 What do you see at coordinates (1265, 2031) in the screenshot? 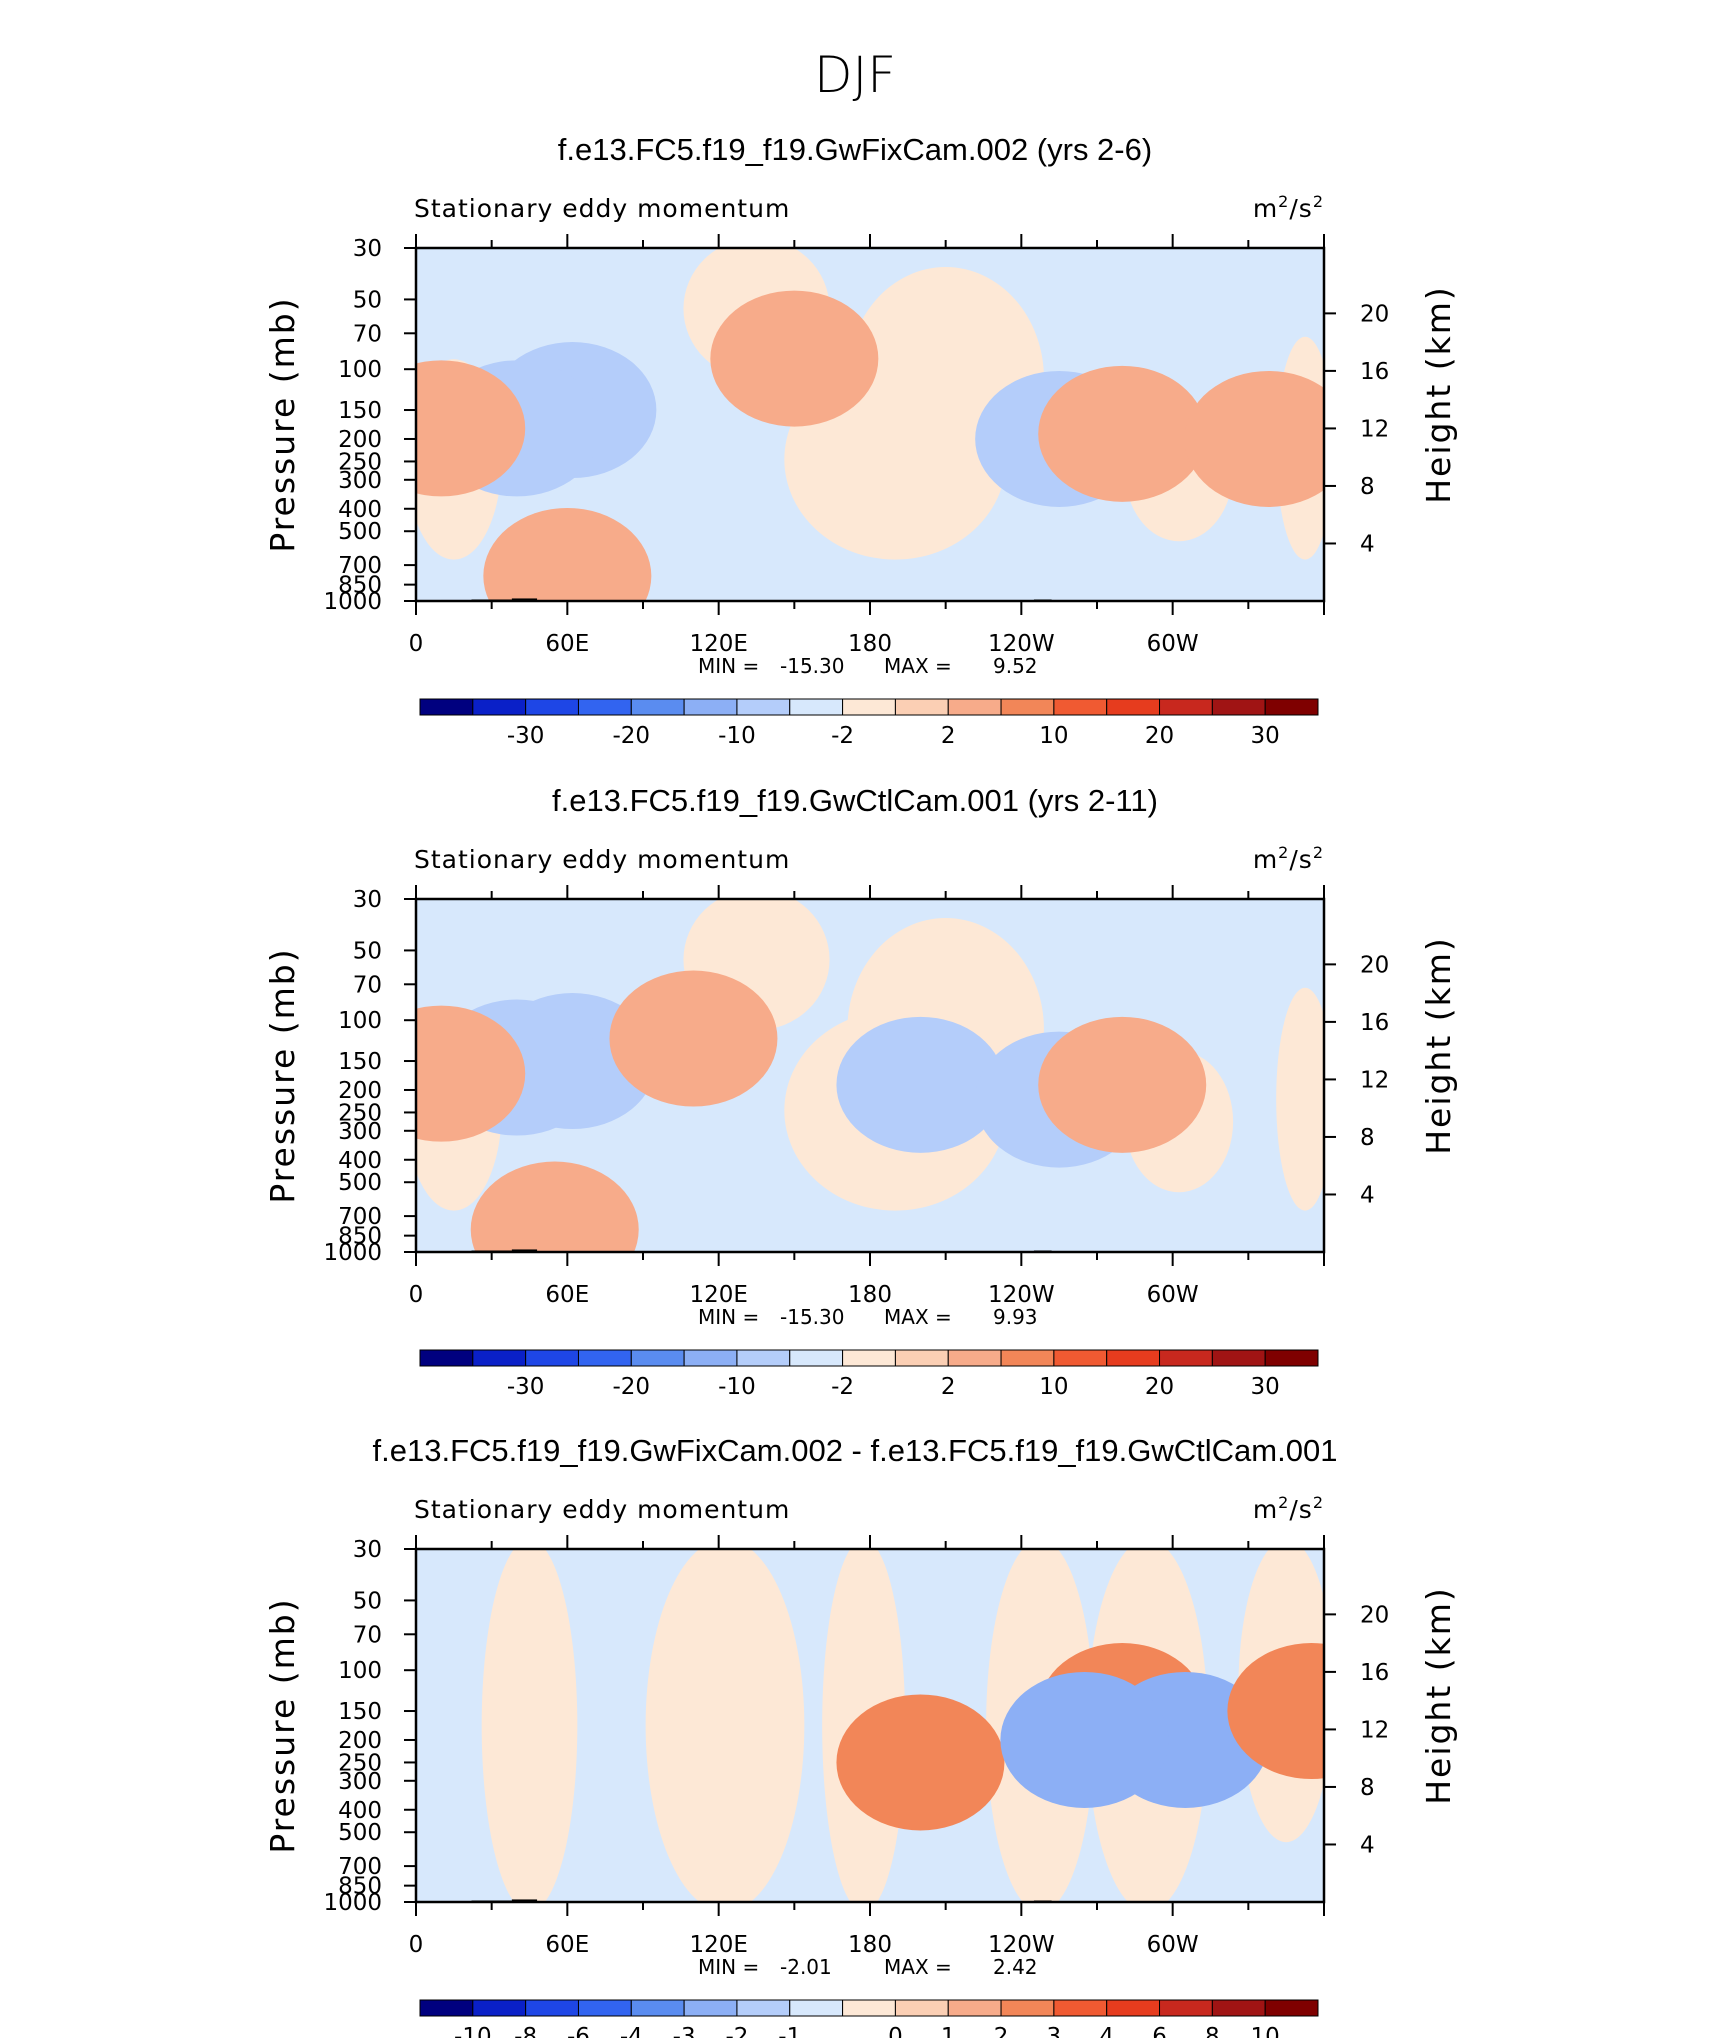
I see `colorbar-label: 10` at bounding box center [1265, 2031].